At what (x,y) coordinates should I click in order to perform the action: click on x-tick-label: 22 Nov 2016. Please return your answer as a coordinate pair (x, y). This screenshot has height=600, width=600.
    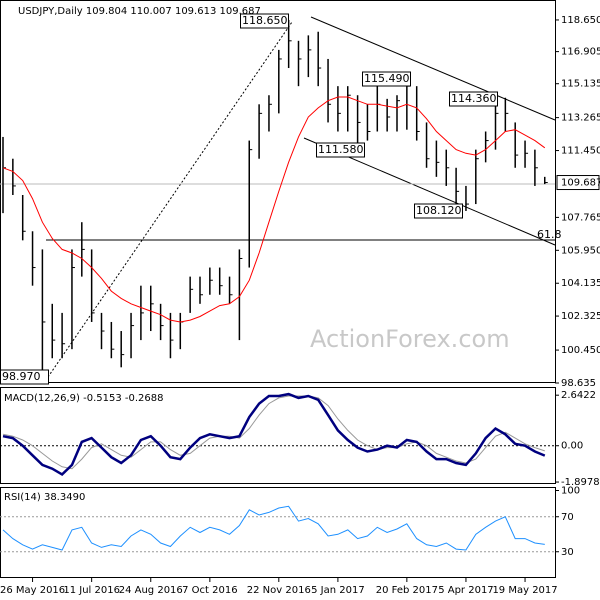
    Looking at the image, I should click on (279, 590).